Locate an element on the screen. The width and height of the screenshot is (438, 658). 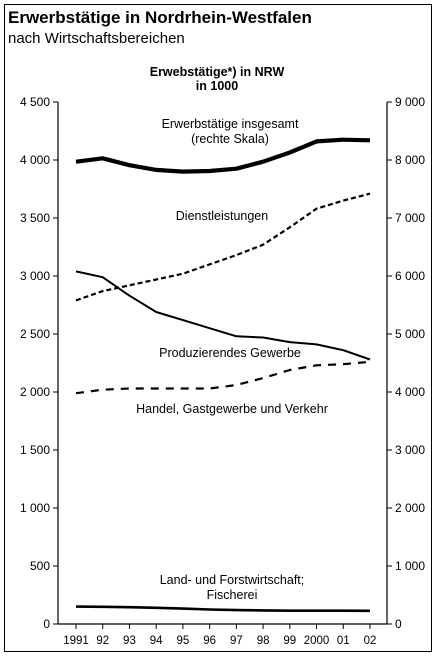
series-label-land-und-forstwirtschaft-fischerei: Fischerei is located at coordinates (232, 595).